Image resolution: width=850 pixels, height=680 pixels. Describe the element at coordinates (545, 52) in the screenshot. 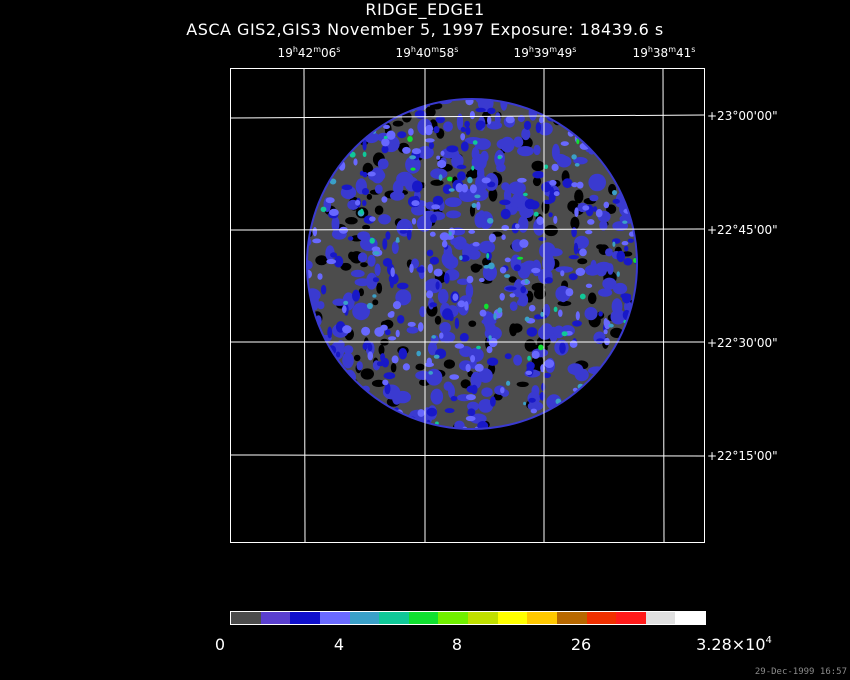

I see `ra-tick-label: 19h39m49s` at that location.